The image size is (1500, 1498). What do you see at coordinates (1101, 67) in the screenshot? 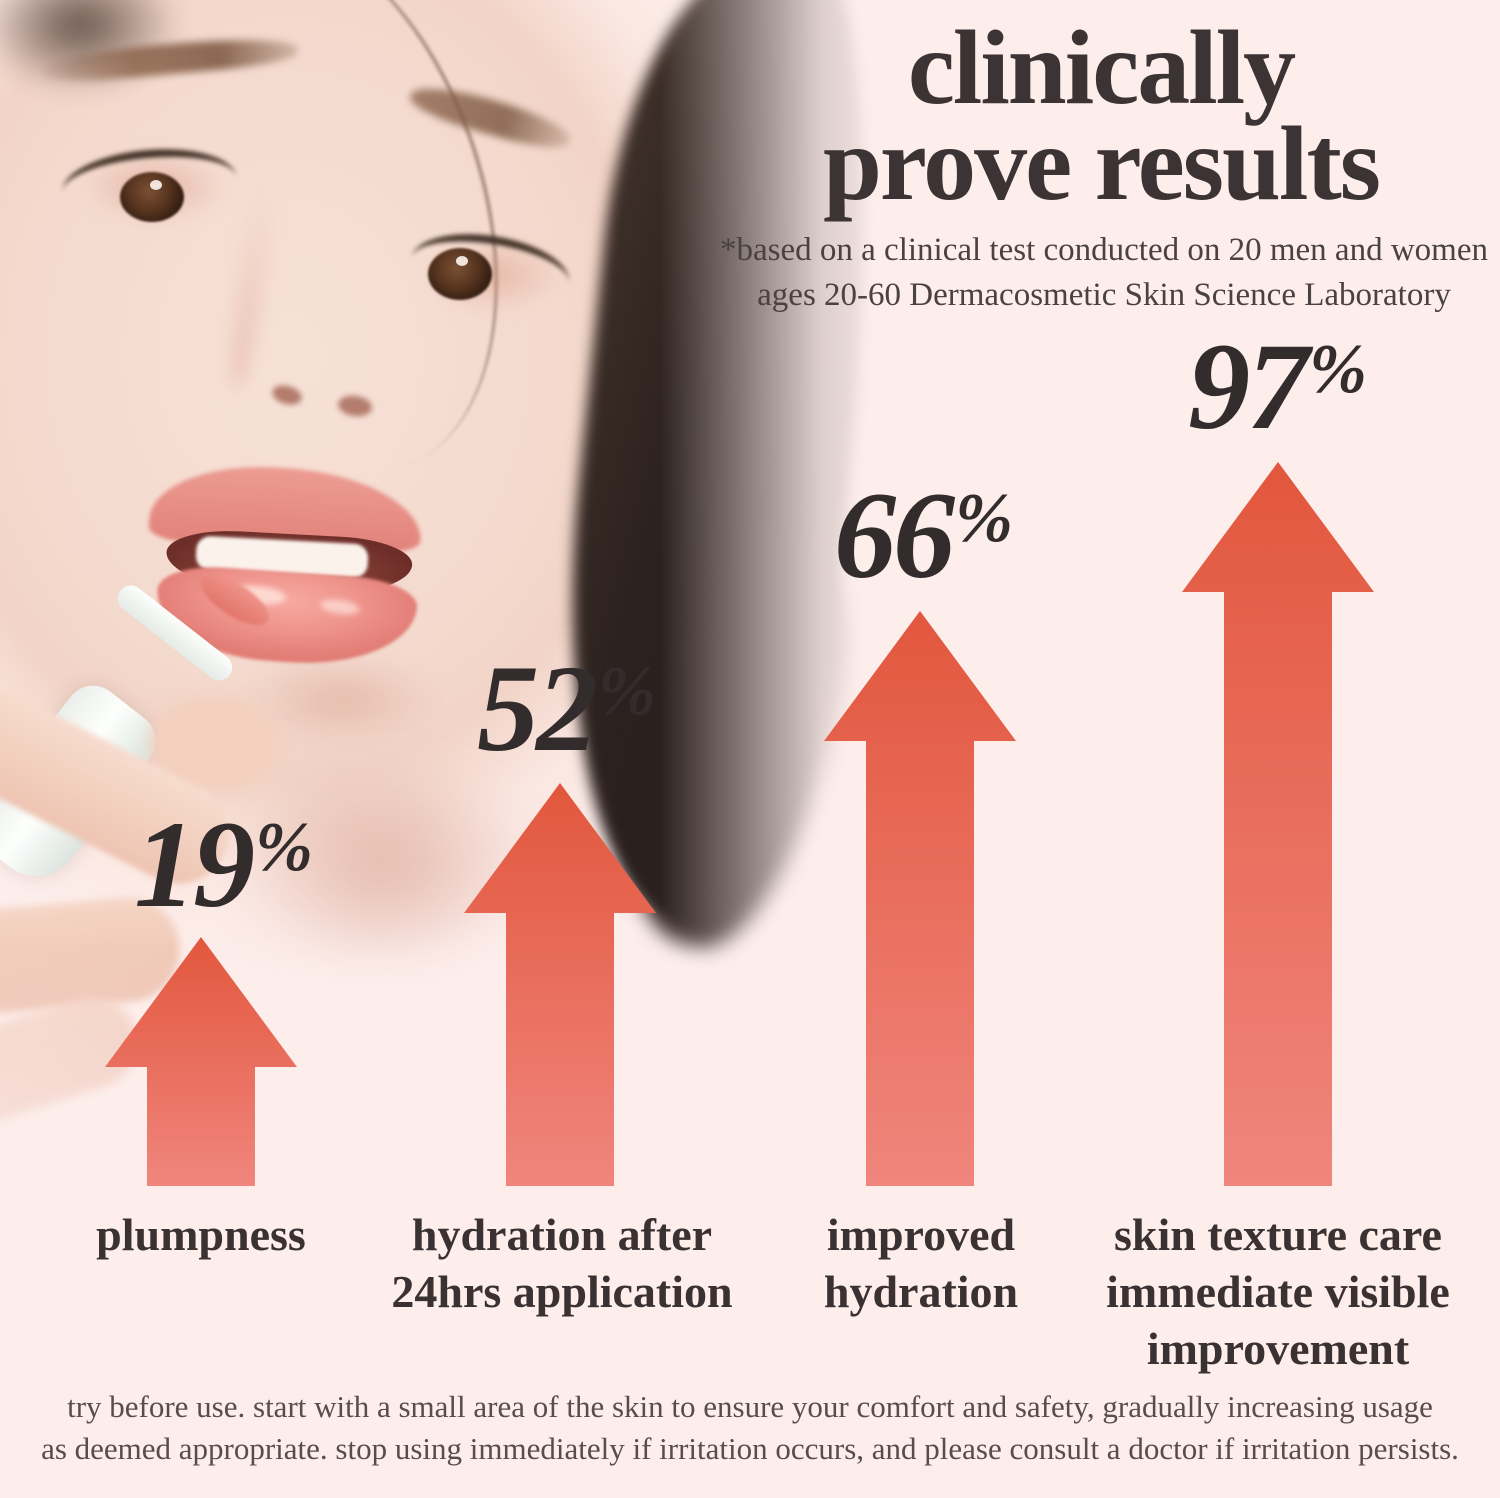
I see `title-line-1: clinically` at bounding box center [1101, 67].